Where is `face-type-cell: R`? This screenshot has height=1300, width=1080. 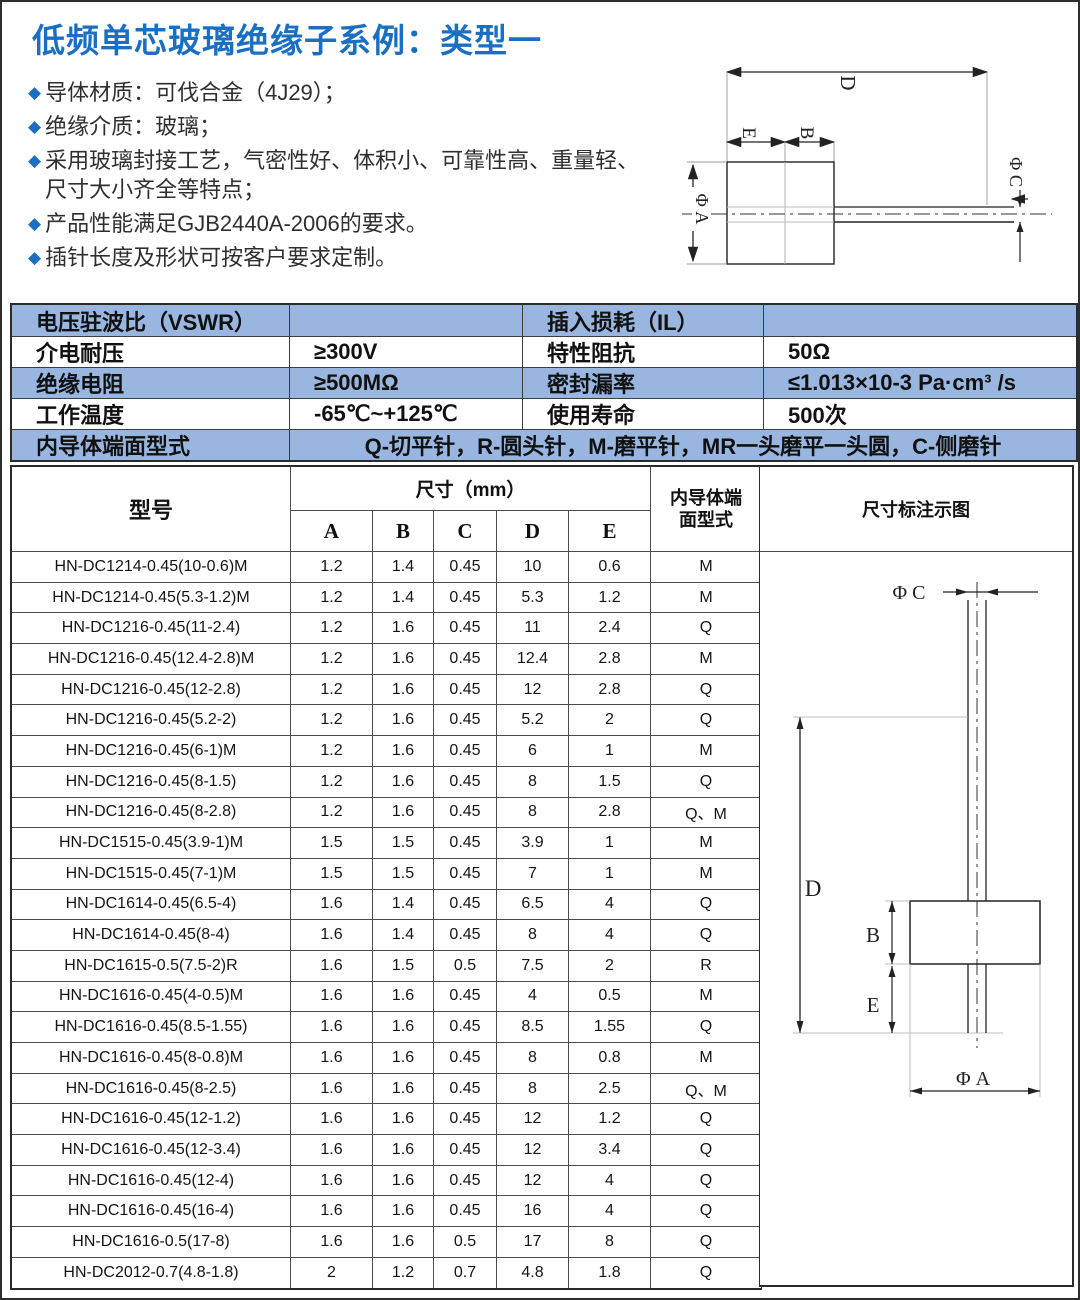
face-type-cell: R is located at coordinates (705, 965).